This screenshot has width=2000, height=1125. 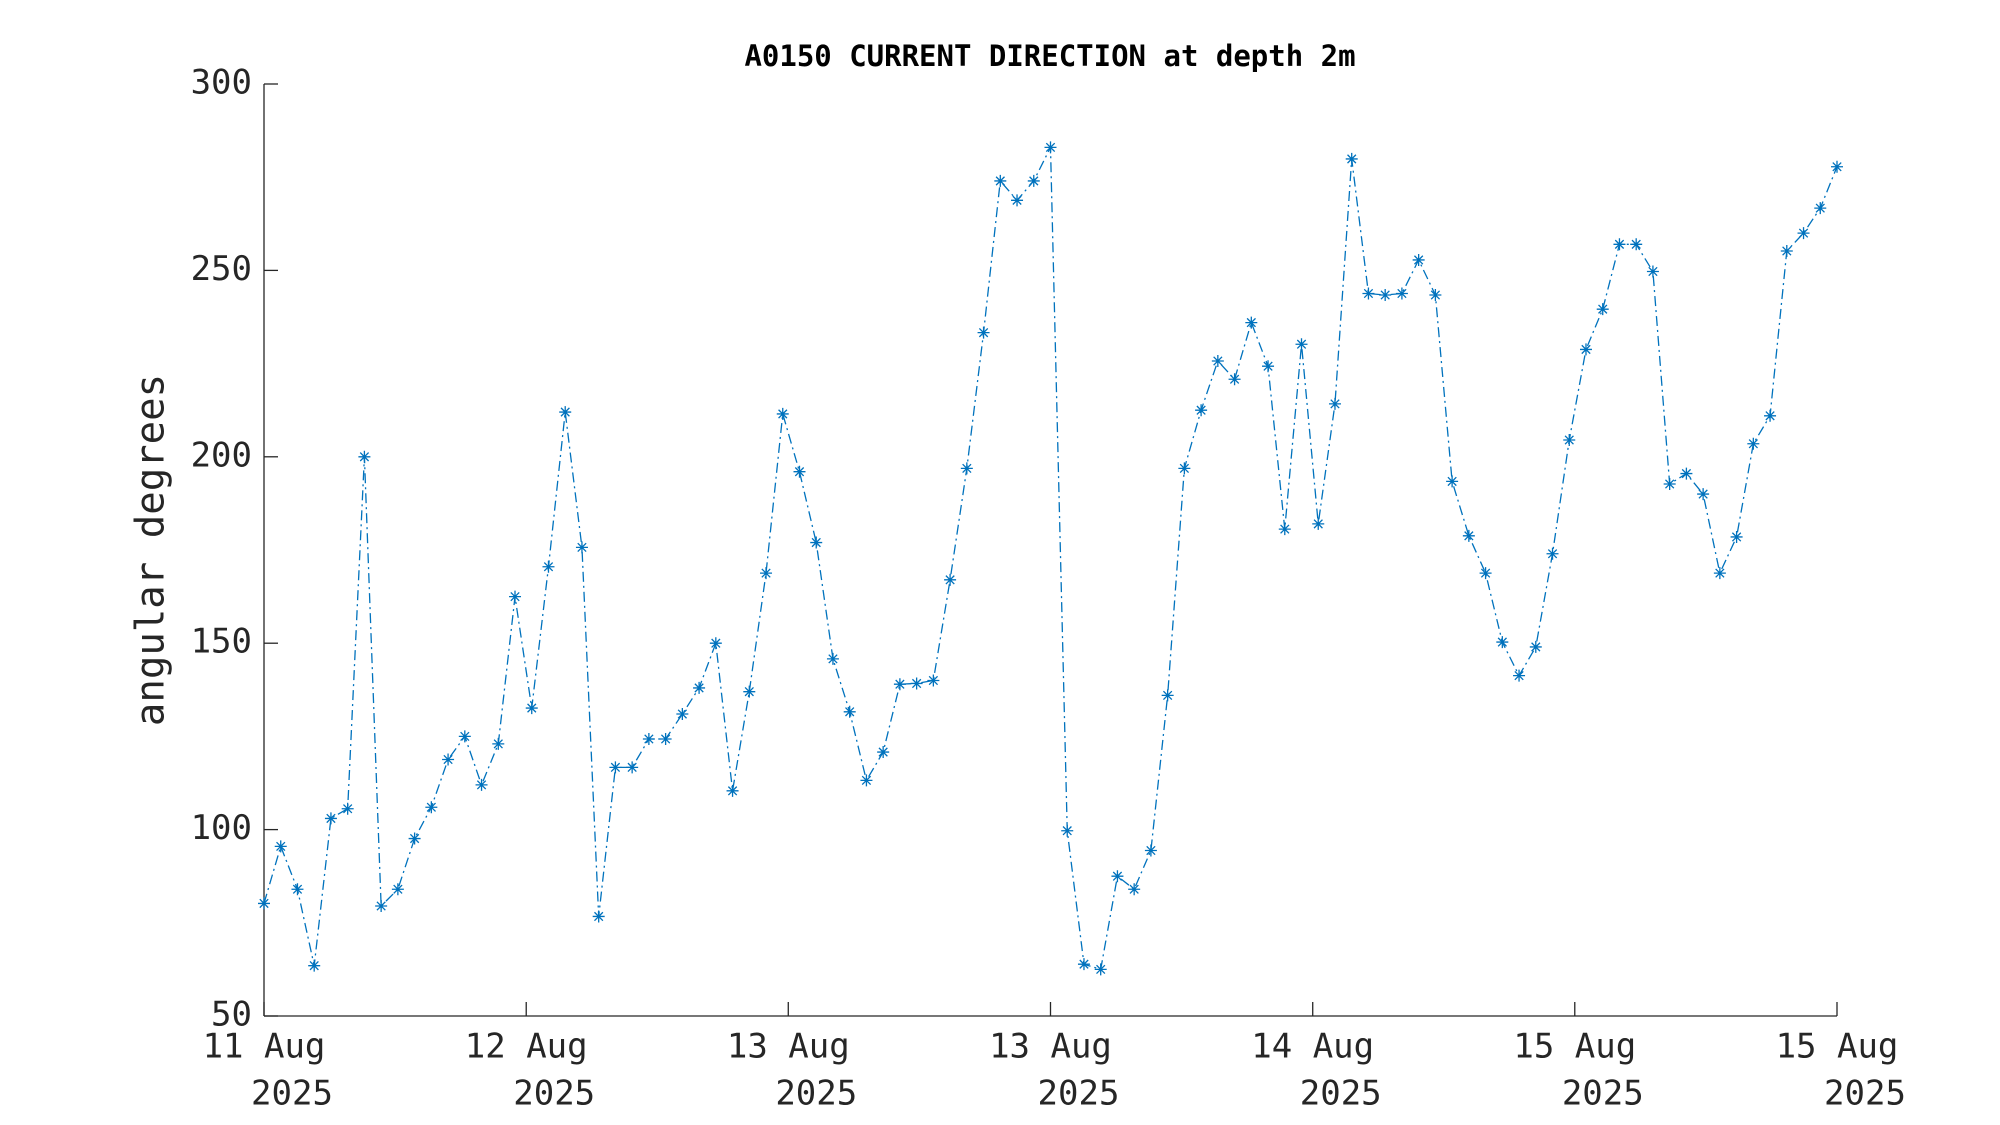 What do you see at coordinates (221, 642) in the screenshot?
I see `y-tick-label: 150` at bounding box center [221, 642].